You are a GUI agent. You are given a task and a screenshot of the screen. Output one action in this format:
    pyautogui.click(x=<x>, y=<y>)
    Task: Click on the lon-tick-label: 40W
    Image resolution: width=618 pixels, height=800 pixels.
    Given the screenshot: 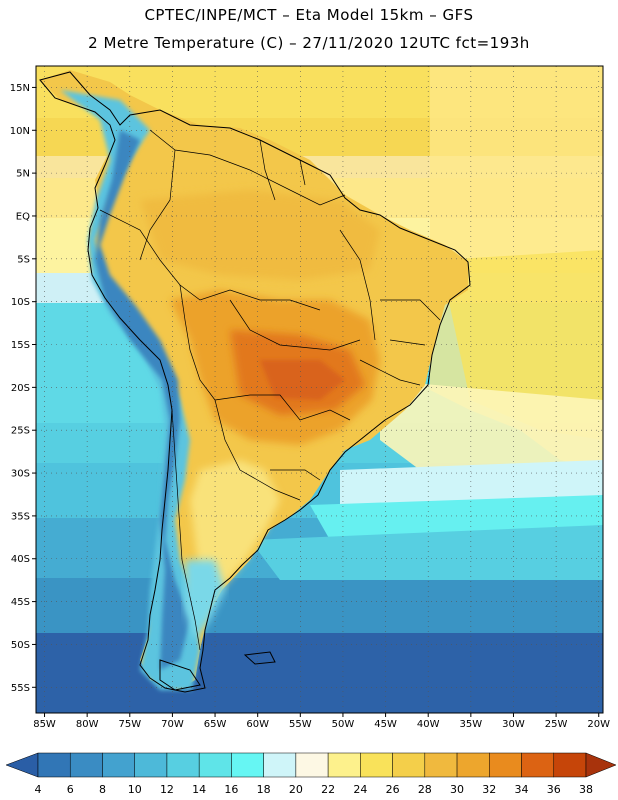 What is the action you would take?
    pyautogui.click(x=428, y=724)
    